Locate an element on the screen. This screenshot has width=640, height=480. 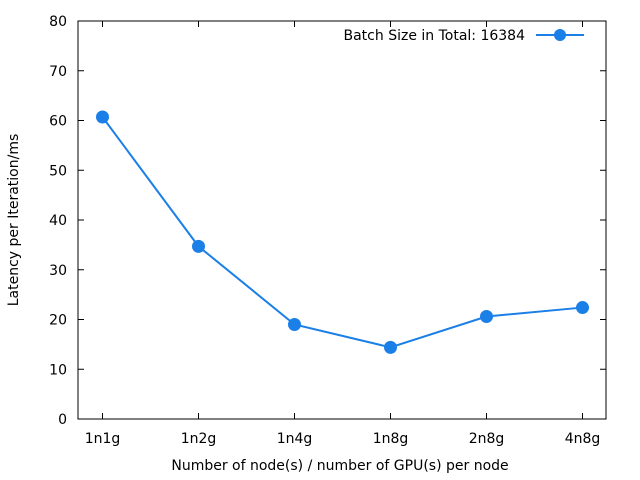
x-tick-label: 1n4g is located at coordinates (295, 439).